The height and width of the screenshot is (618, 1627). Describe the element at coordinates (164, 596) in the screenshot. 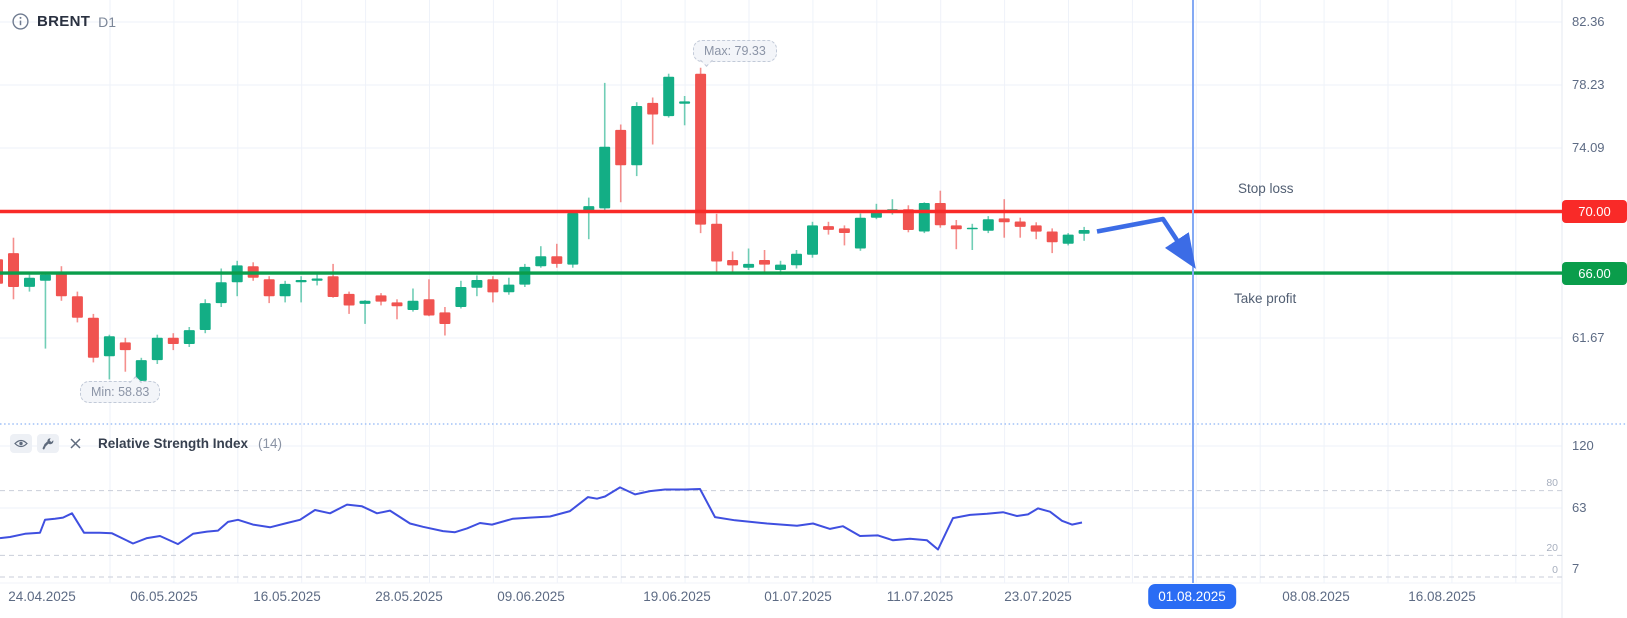

I see `date-tick-label: 06.05.2025` at that location.